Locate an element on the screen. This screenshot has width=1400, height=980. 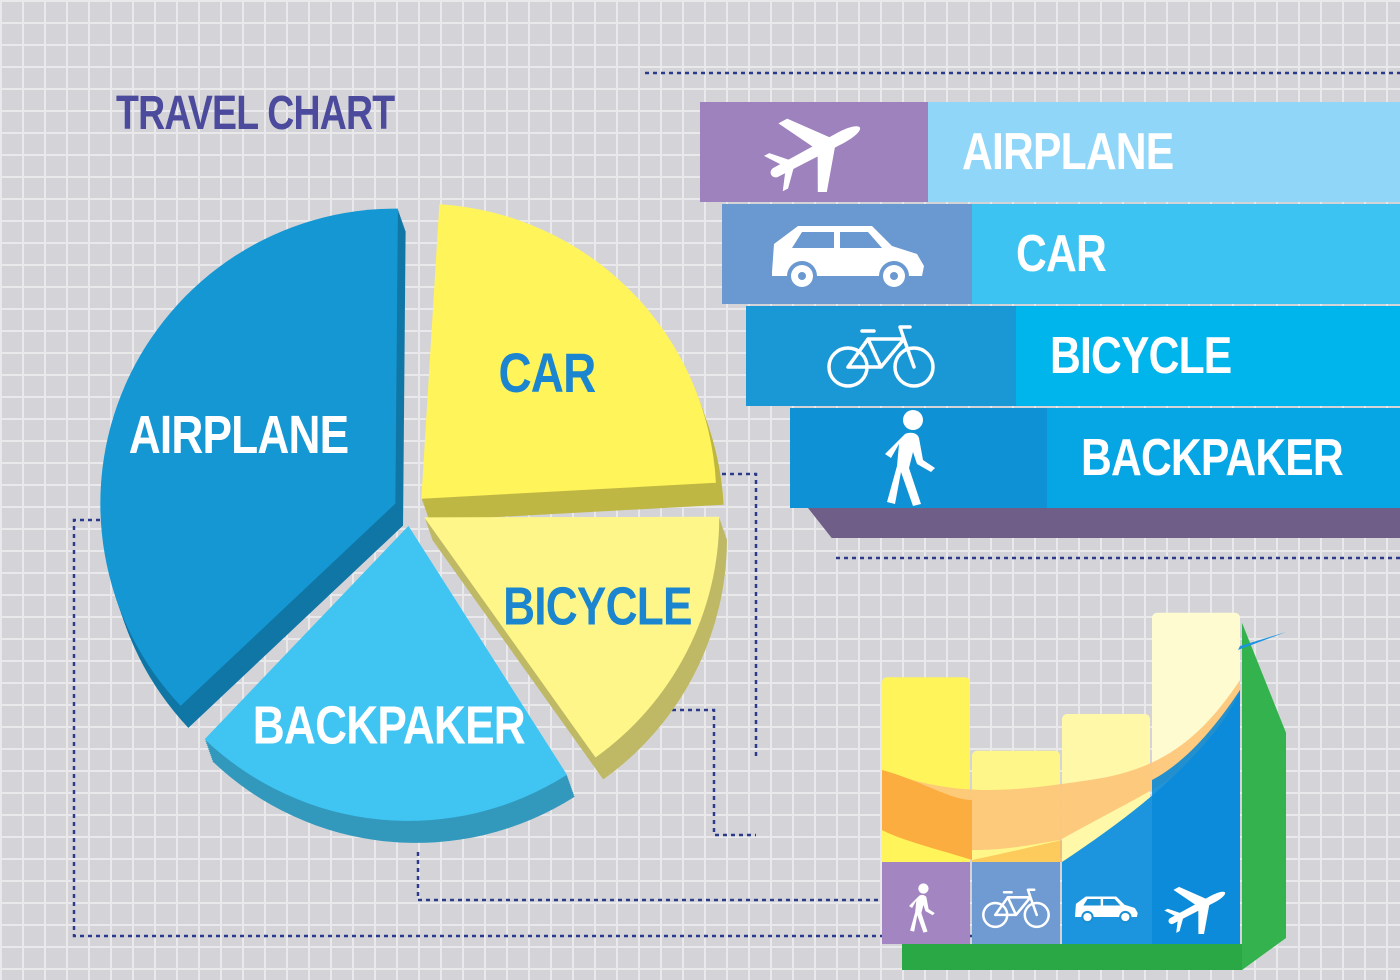
page-title: TRAVEL CHART is located at coordinates (255, 113).